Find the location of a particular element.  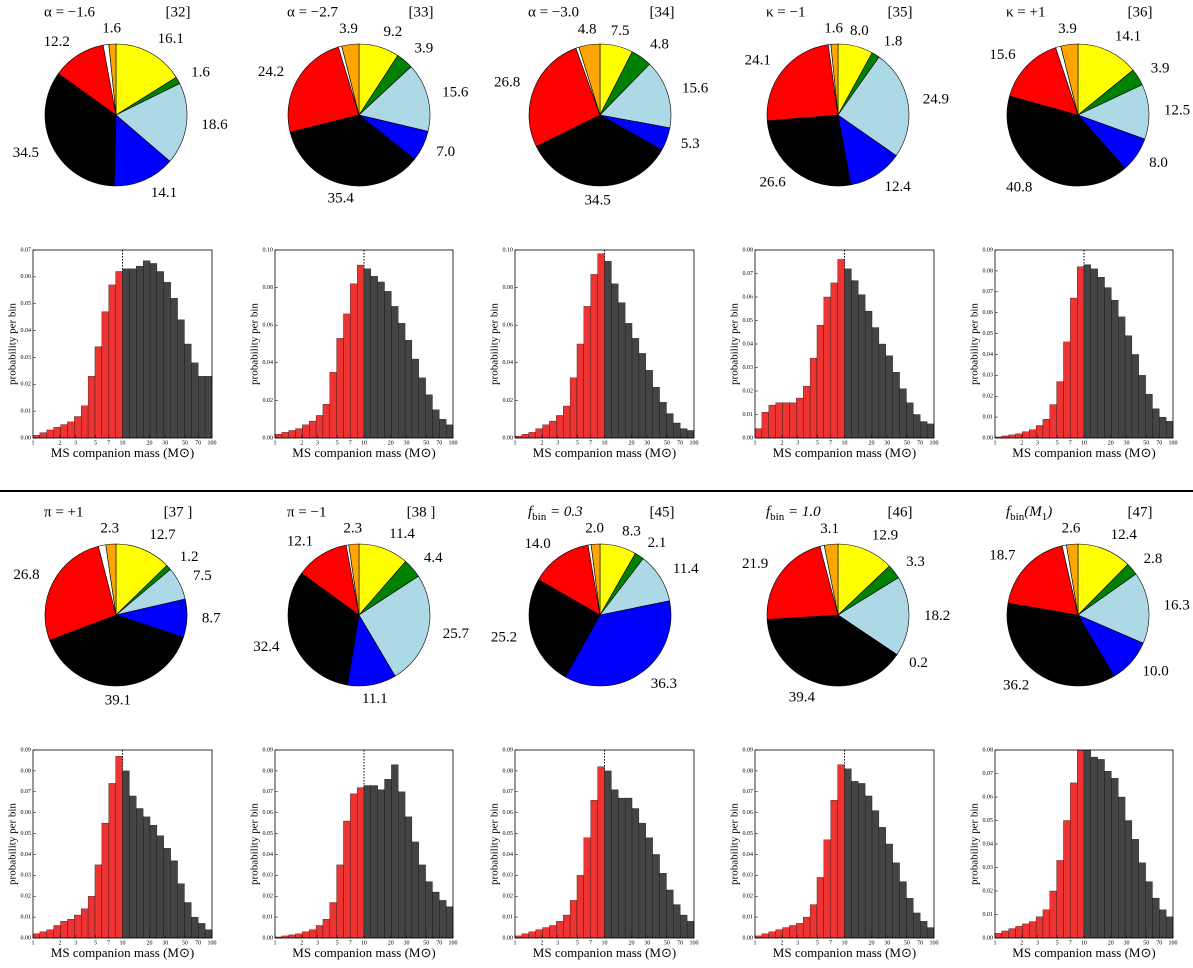

reference: [35] is located at coordinates (900, 12).